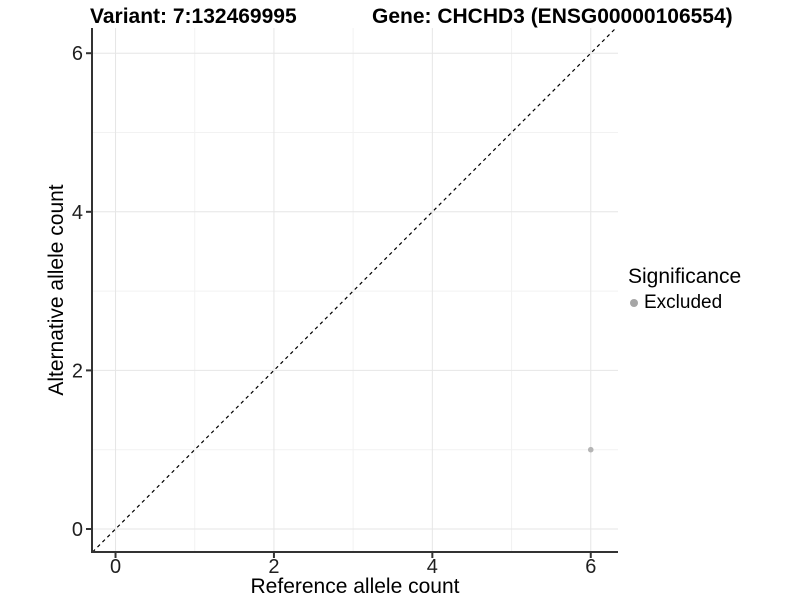  I want to click on y-tick-label: 4, so click(77, 213).